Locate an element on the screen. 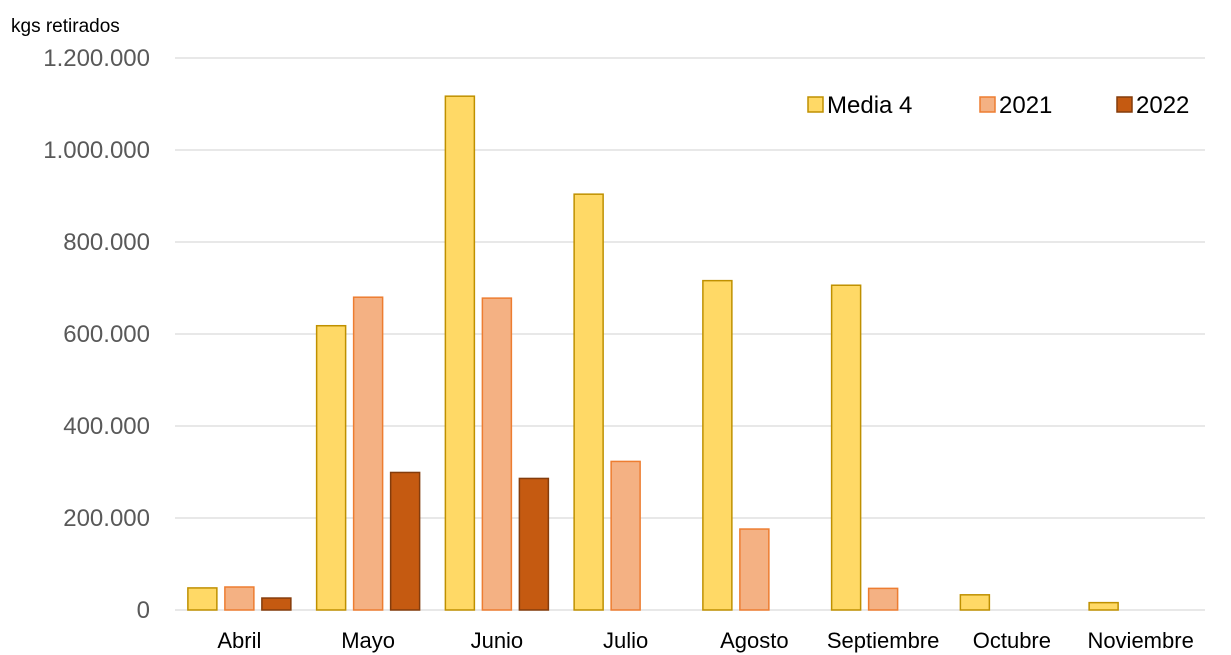  y-tick-label: 400.000 is located at coordinates (106, 426).